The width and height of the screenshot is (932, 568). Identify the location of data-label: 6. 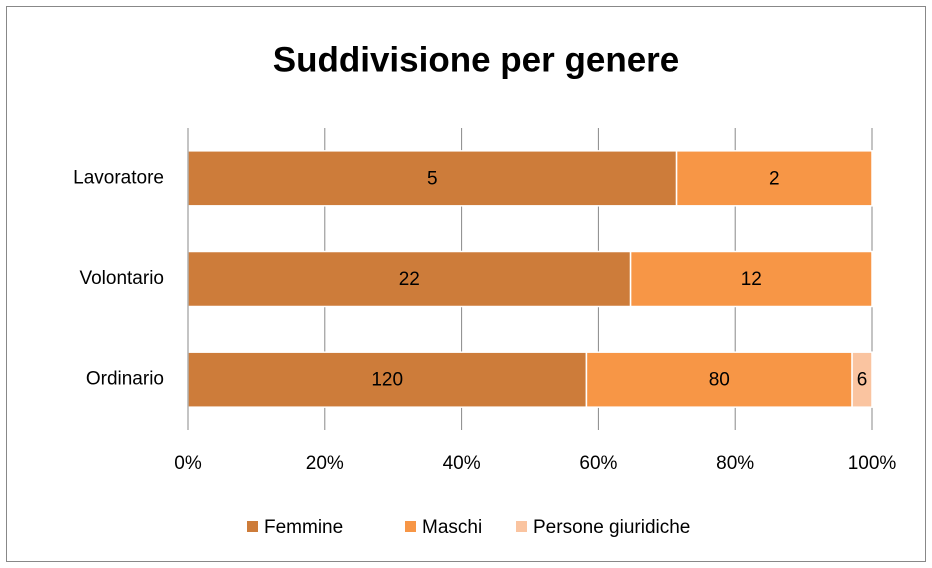
(862, 380).